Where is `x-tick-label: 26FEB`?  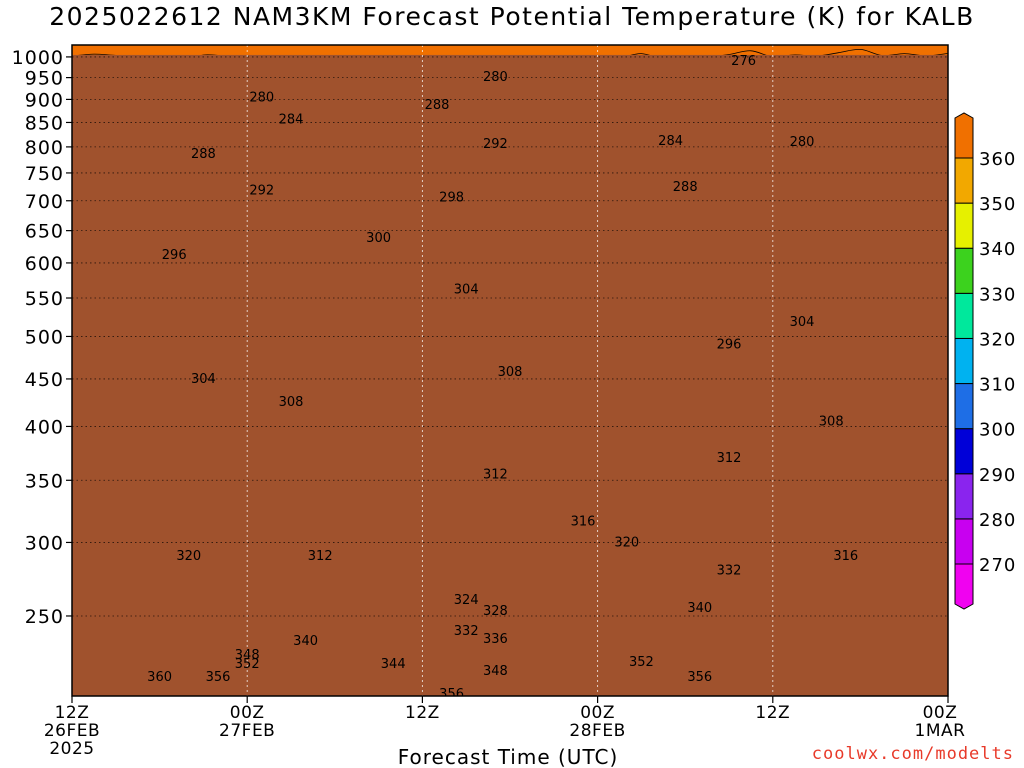 x-tick-label: 26FEB is located at coordinates (72, 731).